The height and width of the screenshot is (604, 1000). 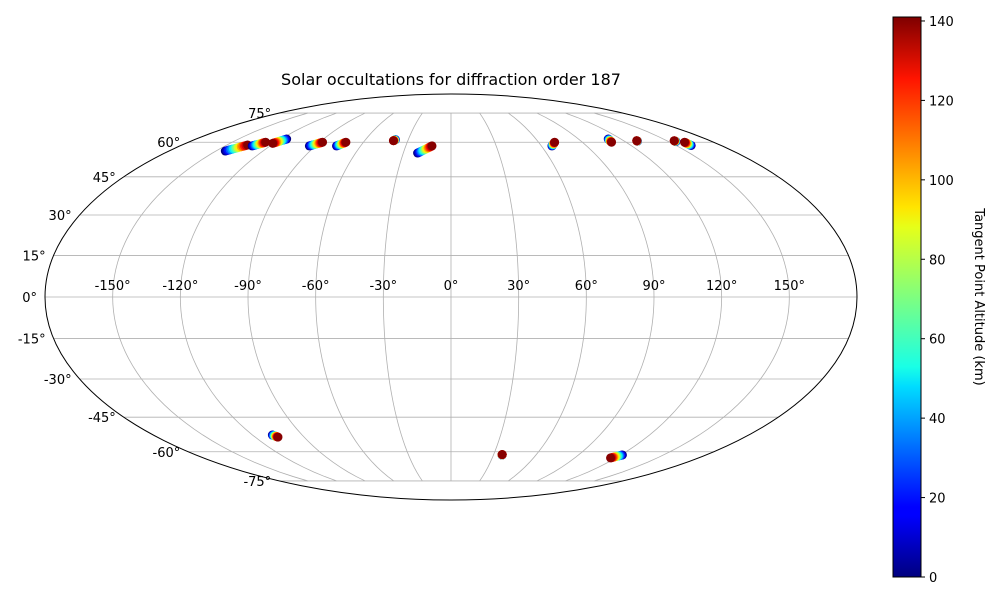 I want to click on latitude-tick-label: -75°, so click(x=257, y=482).